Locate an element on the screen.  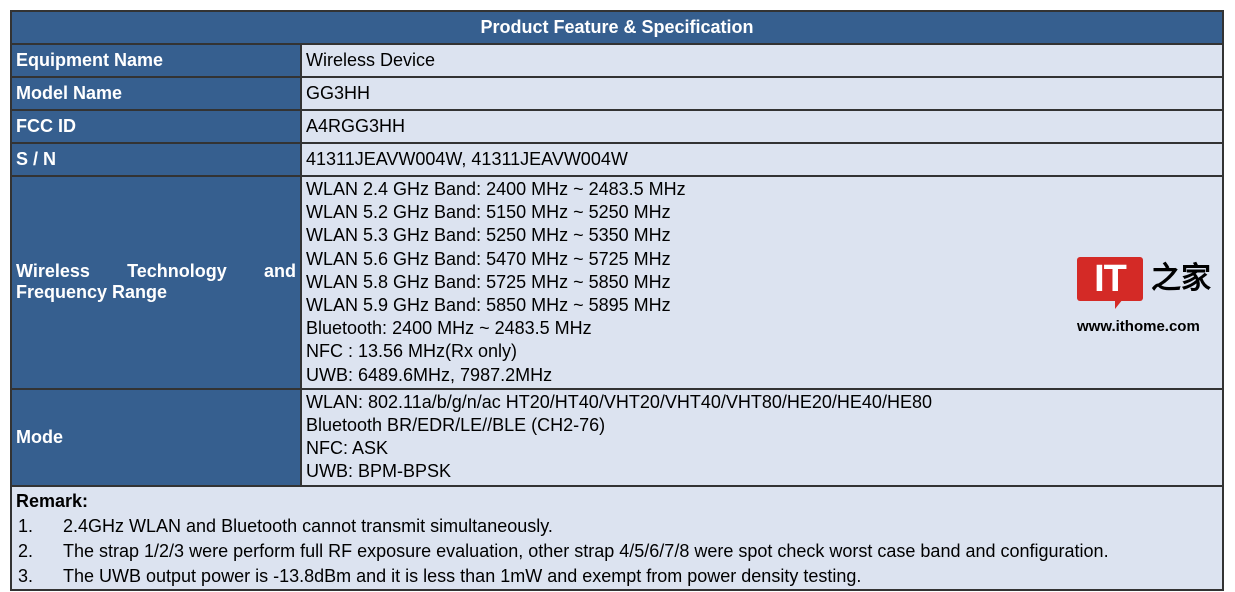
table-row: Model Name GG3HH is located at coordinates (617, 93).